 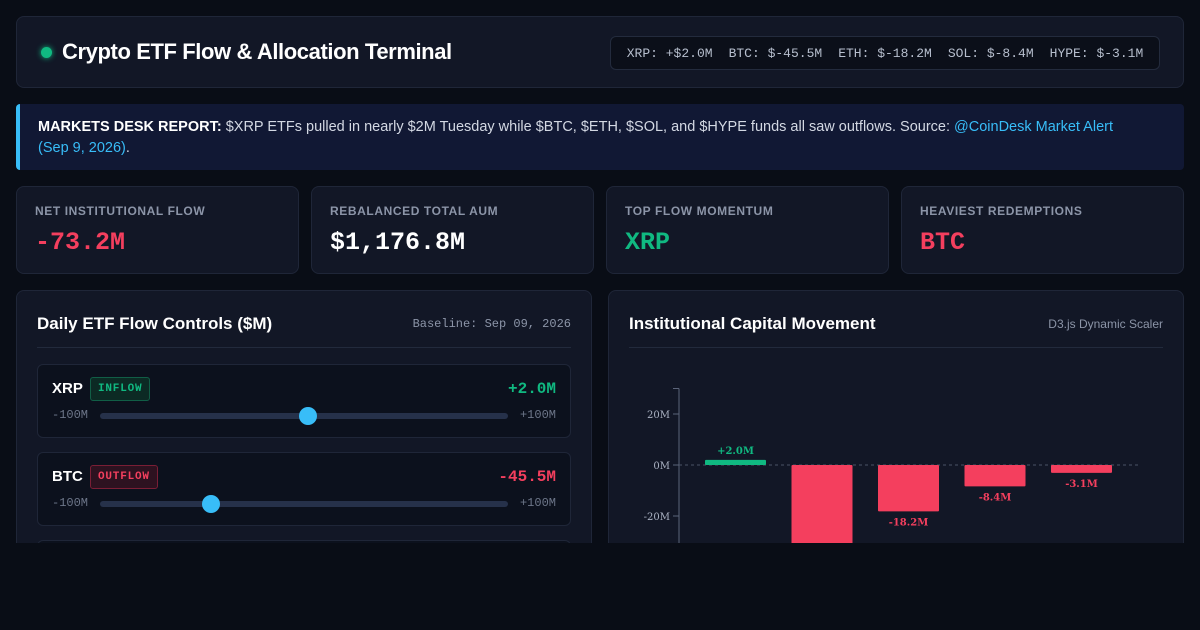 I want to click on kpi-value: -73.2M, so click(x=80, y=242).